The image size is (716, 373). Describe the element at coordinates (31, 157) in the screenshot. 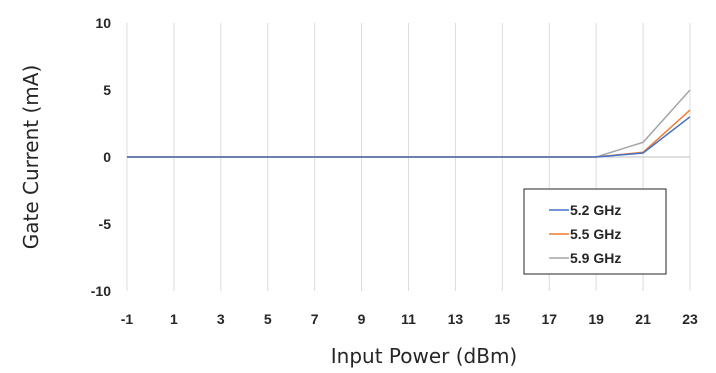

I see `y-axis-title: Gate Current (mA)` at that location.